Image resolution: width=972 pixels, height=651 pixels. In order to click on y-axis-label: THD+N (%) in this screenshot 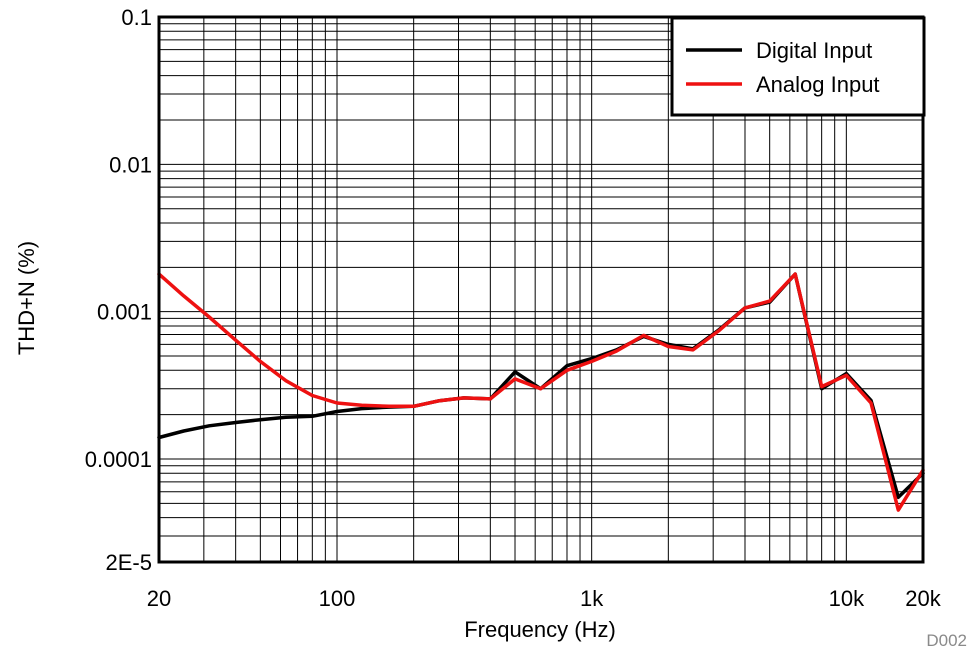, I will do `click(26, 298)`.